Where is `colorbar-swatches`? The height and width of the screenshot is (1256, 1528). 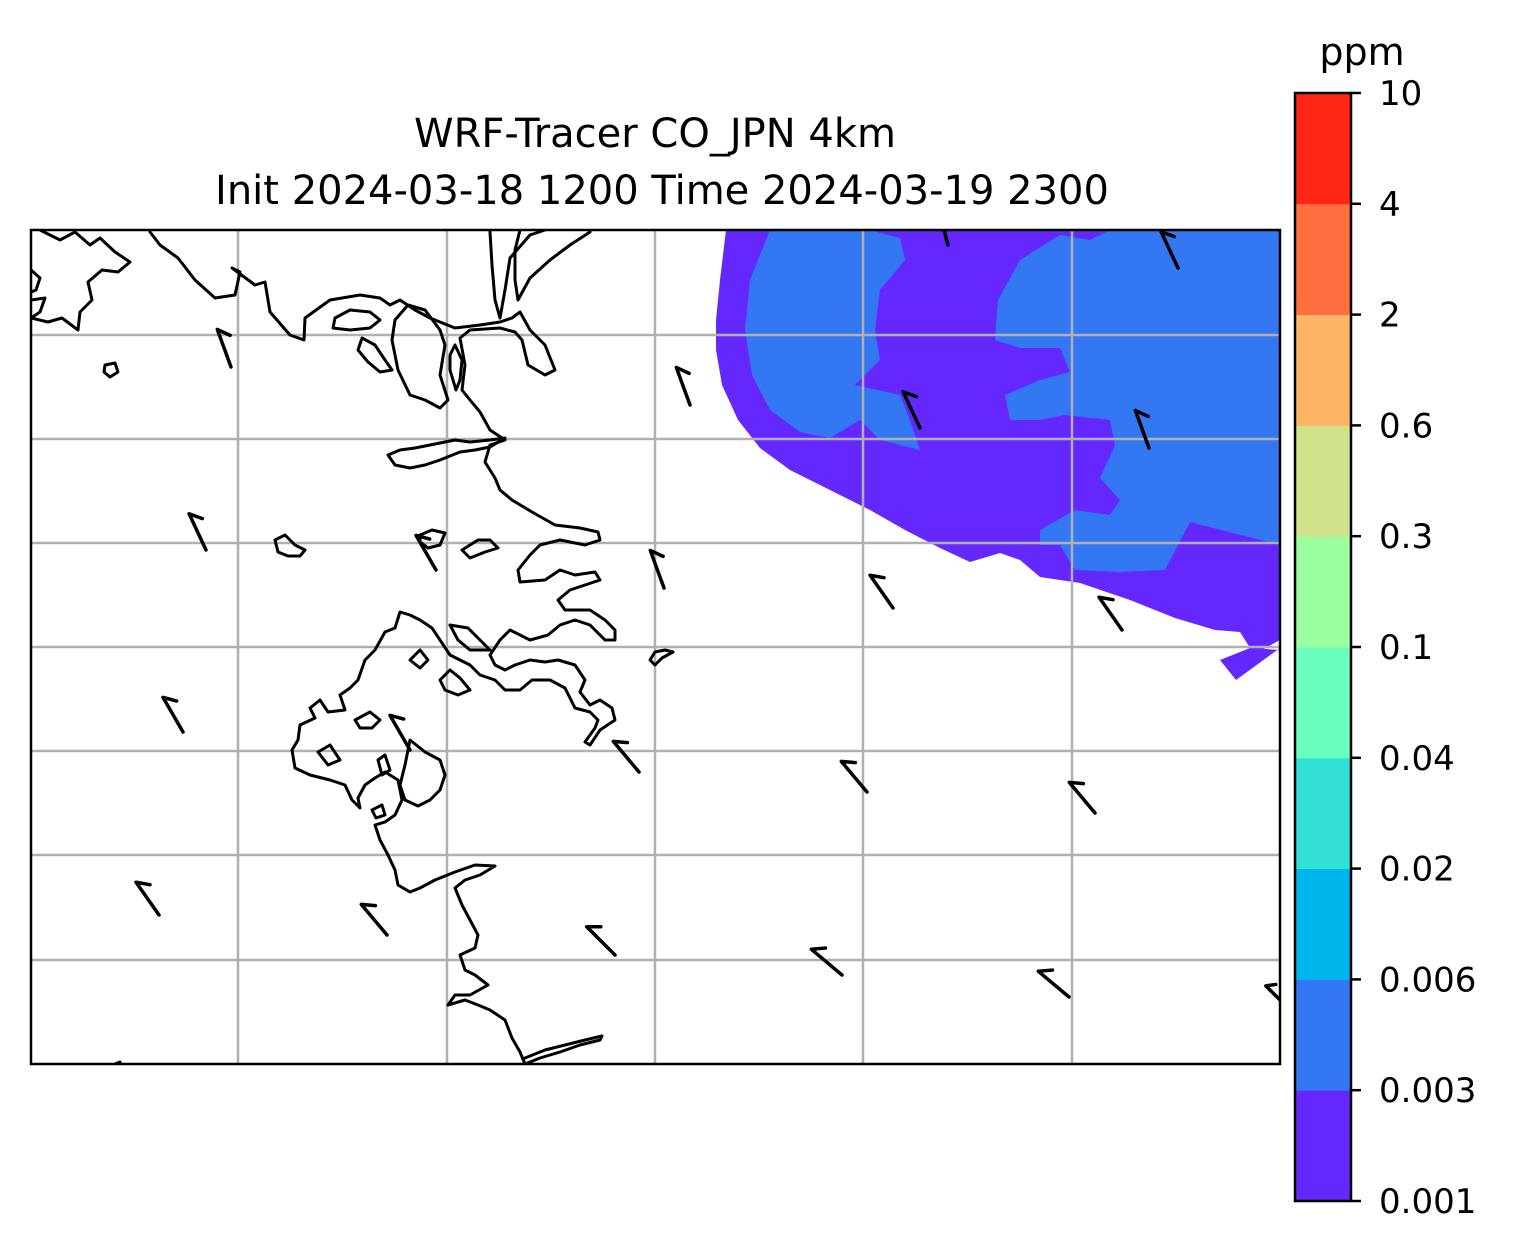 colorbar-swatches is located at coordinates (1323, 647).